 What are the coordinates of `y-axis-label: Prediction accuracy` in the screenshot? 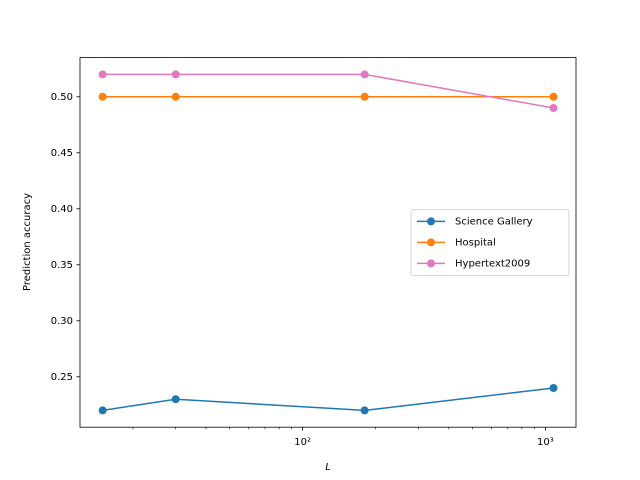 It's located at (27, 242).